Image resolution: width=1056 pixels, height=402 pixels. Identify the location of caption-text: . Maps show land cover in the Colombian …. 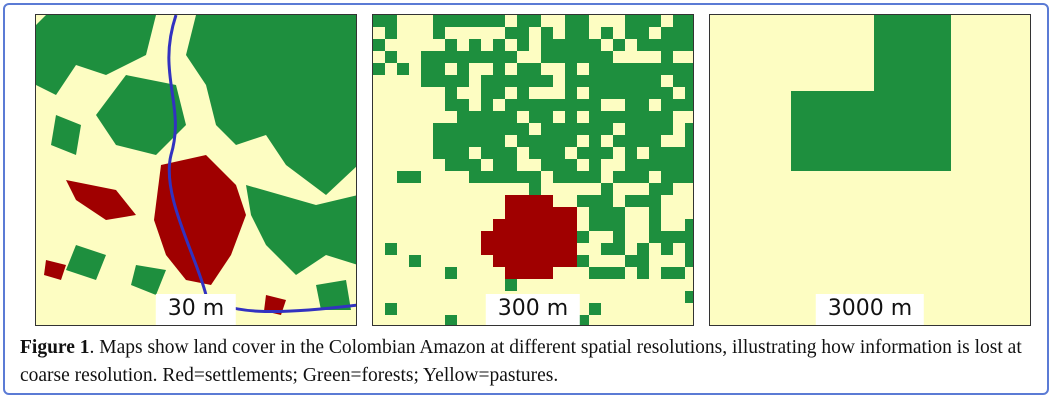
(521, 361).